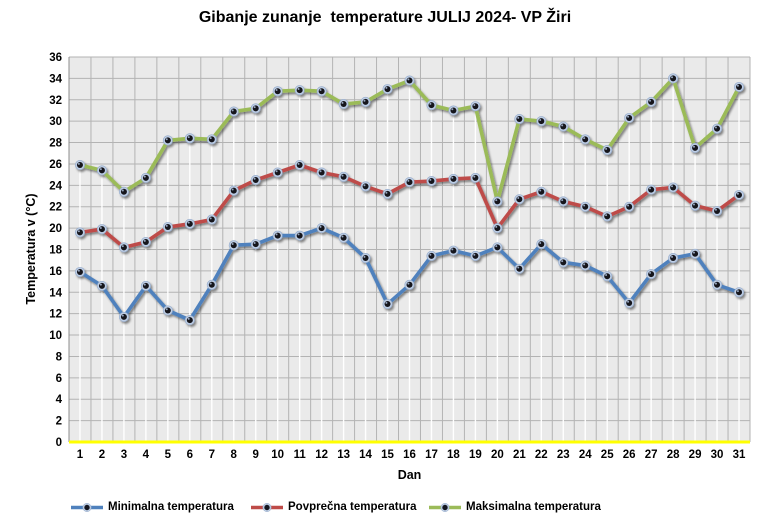 The width and height of the screenshot is (770, 532). Describe the element at coordinates (190, 455) in the screenshot. I see `x-tick-label: 6` at that location.